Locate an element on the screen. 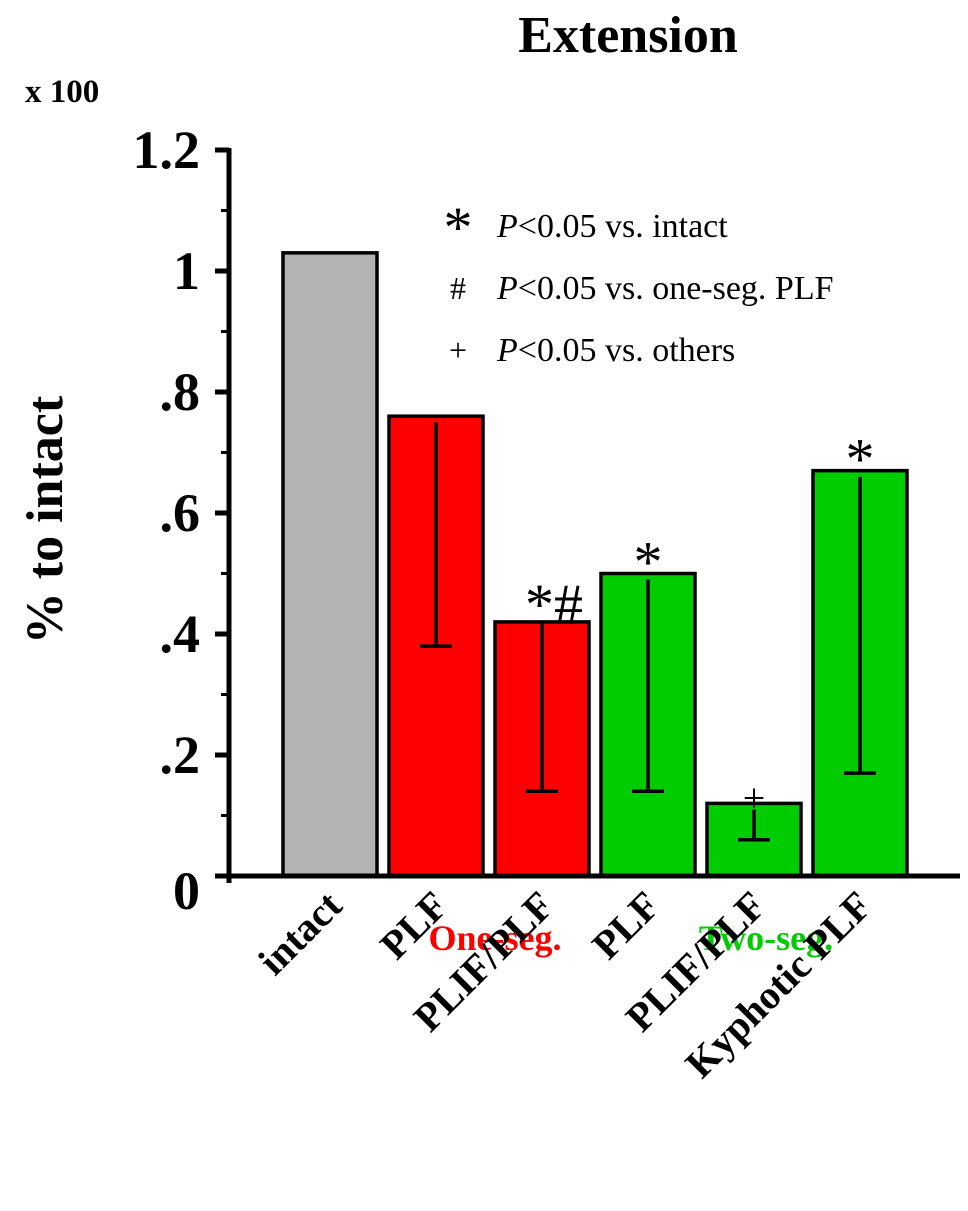  legend-entry: P<0.05 vs. intact is located at coordinates (612, 226).